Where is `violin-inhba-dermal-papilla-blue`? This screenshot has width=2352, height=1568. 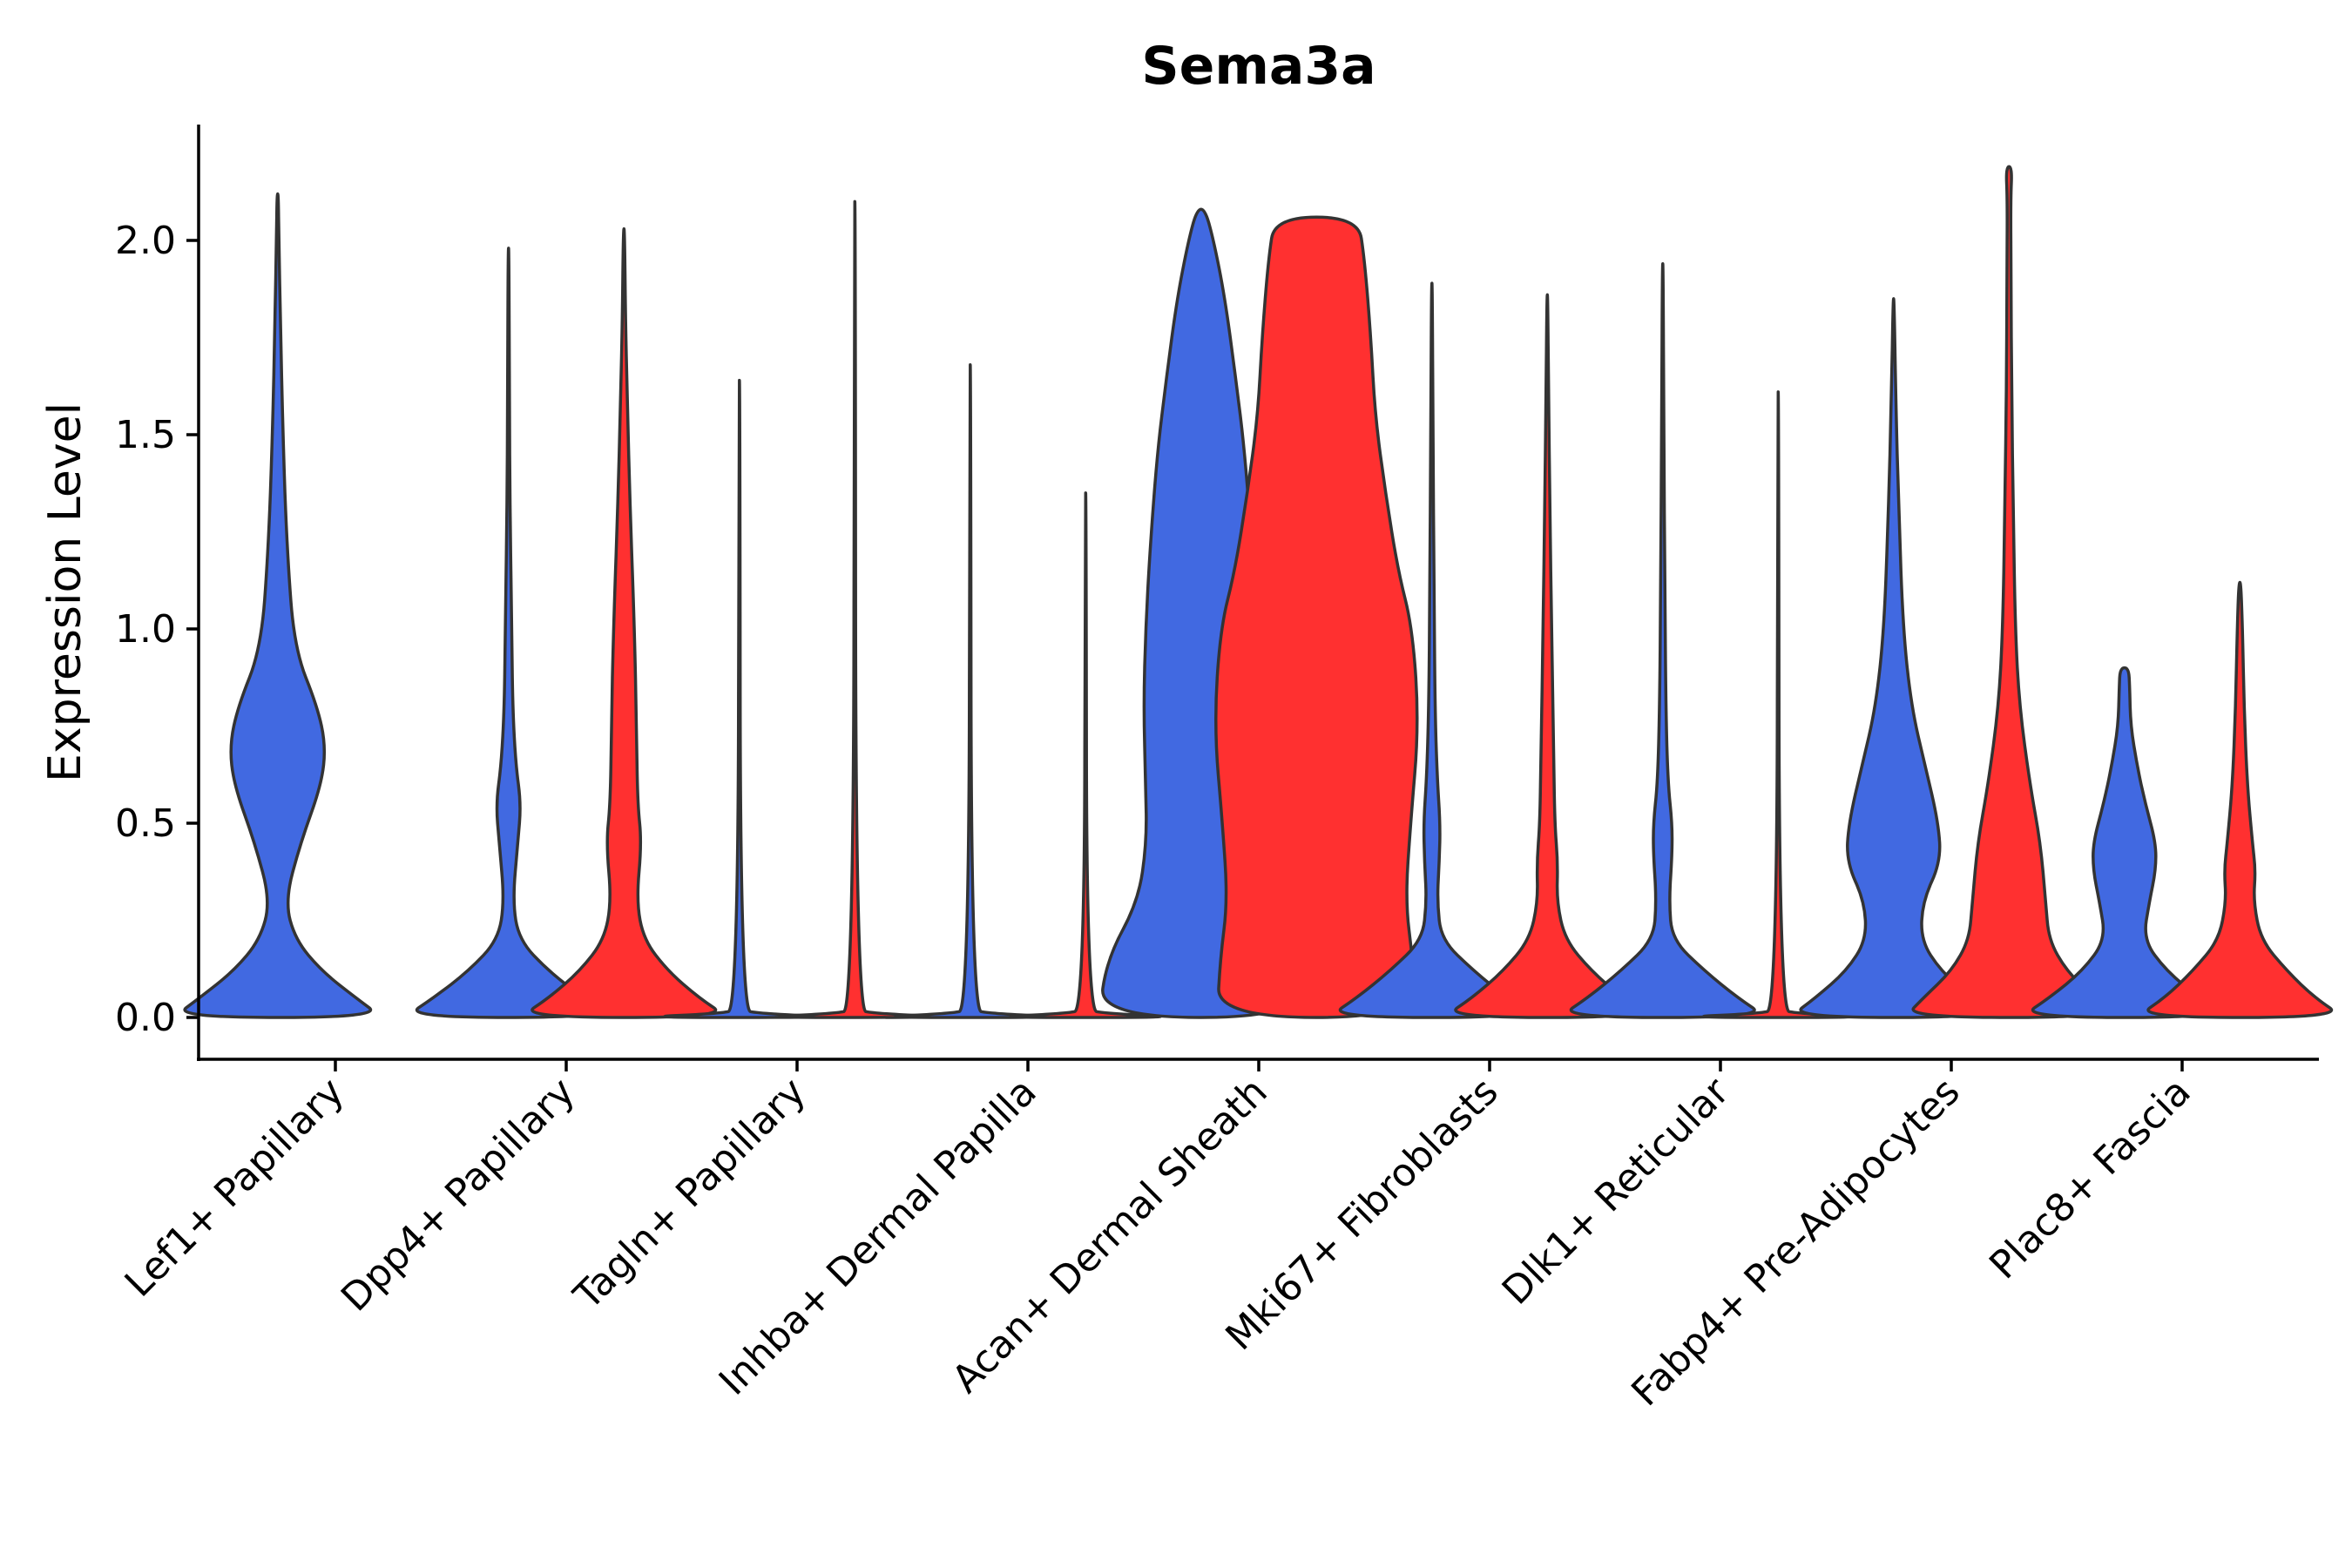 violin-inhba-dermal-papilla-blue is located at coordinates (970, 690).